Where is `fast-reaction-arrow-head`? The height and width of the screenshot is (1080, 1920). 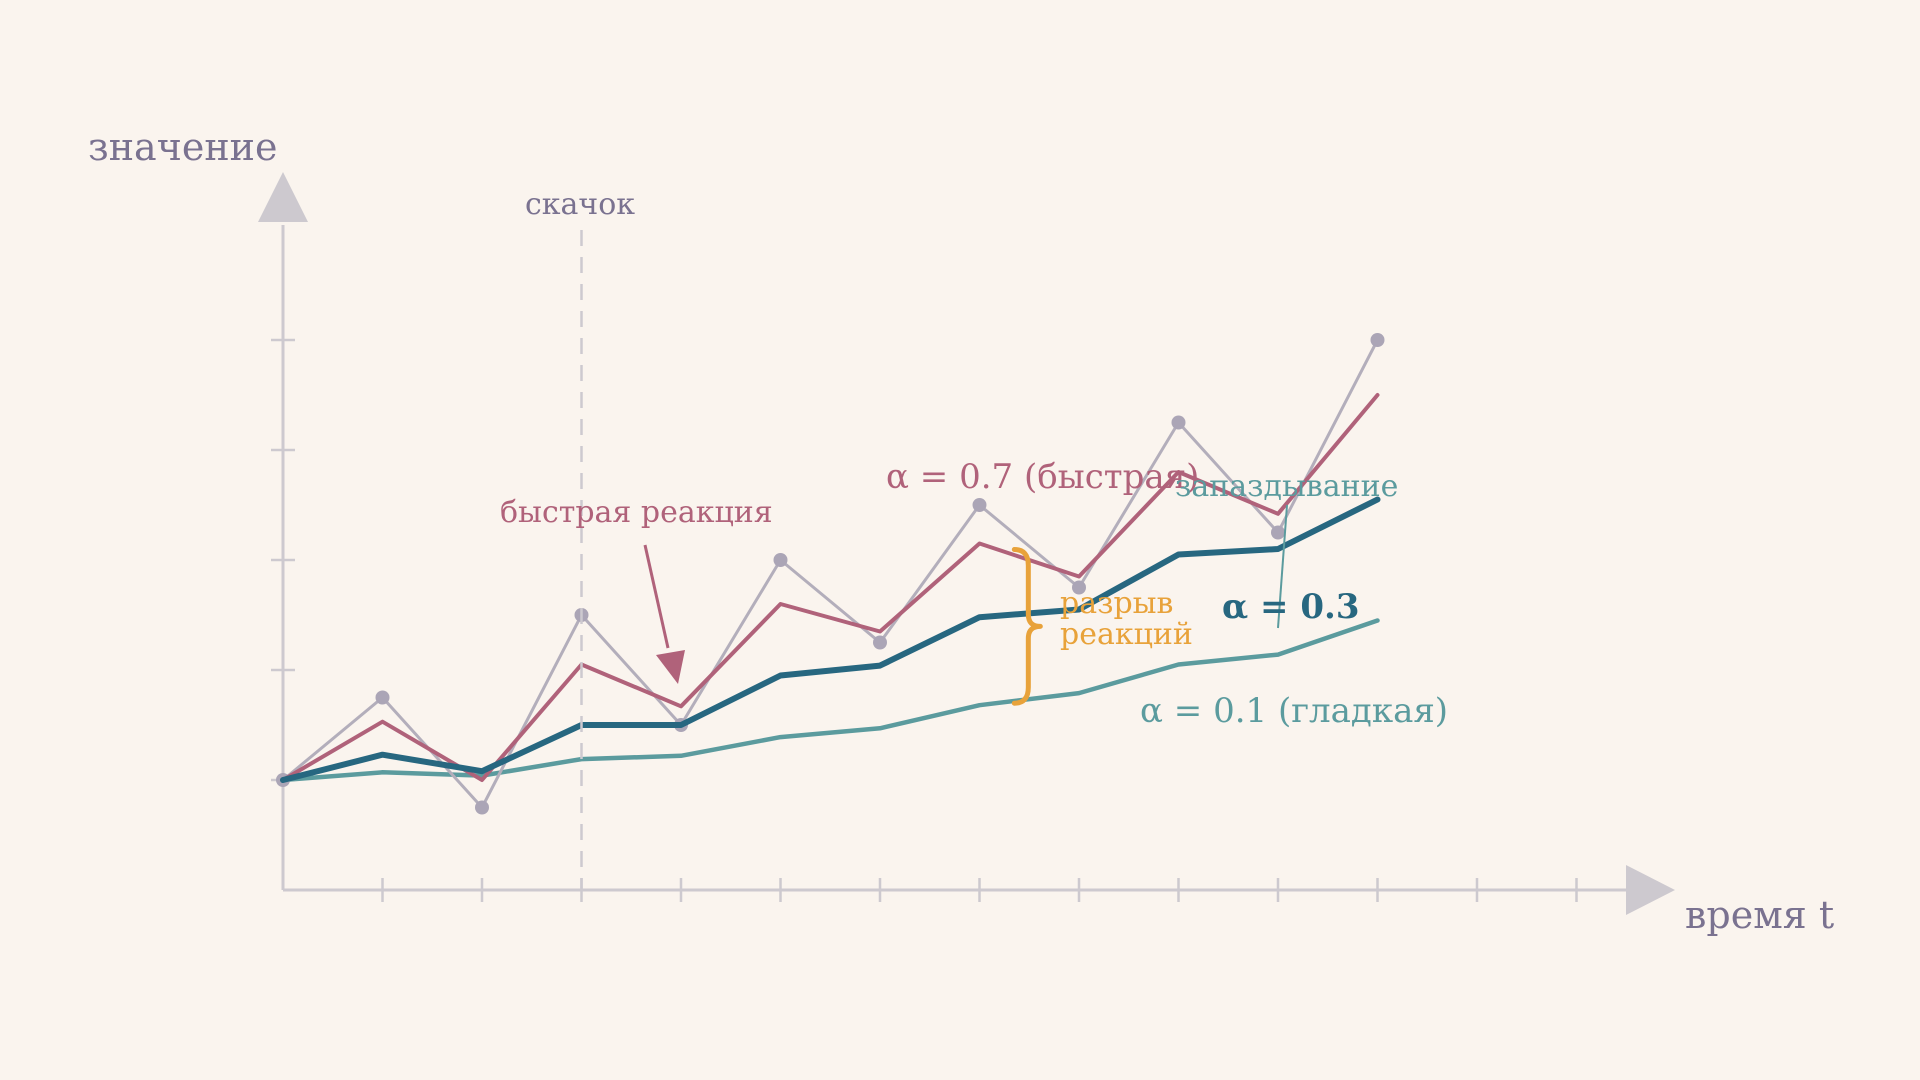 fast-reaction-arrow-head is located at coordinates (670, 667).